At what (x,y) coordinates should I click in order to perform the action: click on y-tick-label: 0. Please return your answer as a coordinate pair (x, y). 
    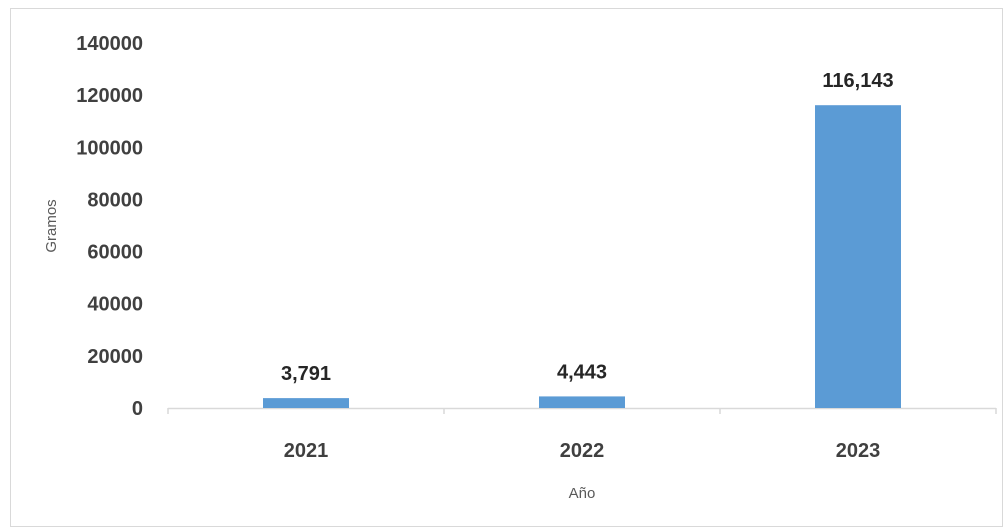
    Looking at the image, I should click on (137, 409).